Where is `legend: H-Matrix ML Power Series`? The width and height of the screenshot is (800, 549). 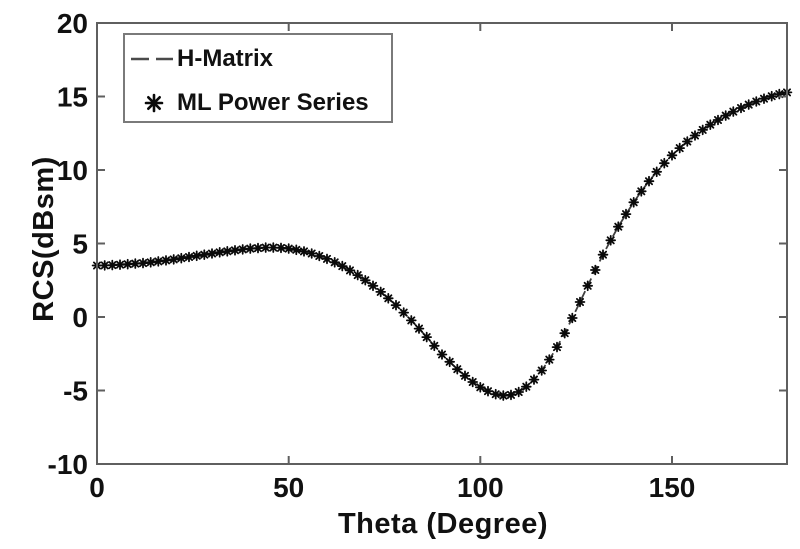 legend: H-Matrix ML Power Series is located at coordinates (258, 78).